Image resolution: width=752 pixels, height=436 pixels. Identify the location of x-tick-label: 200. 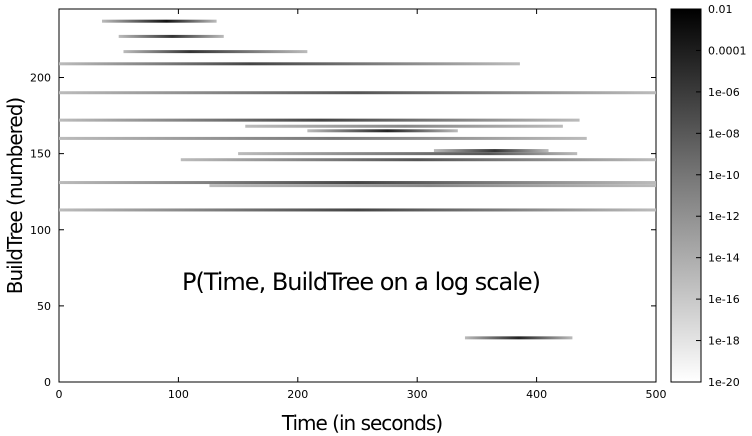
(297, 394).